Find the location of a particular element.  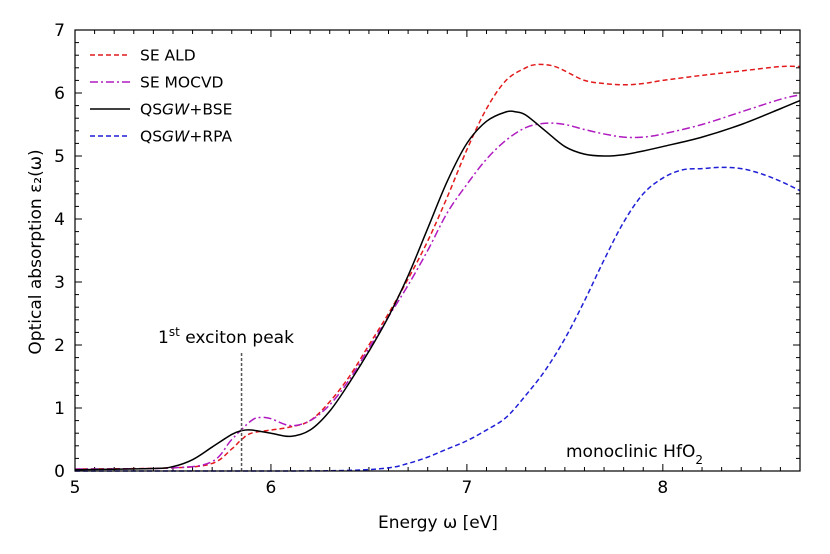

x-tick-label: 5 is located at coordinates (75, 488).